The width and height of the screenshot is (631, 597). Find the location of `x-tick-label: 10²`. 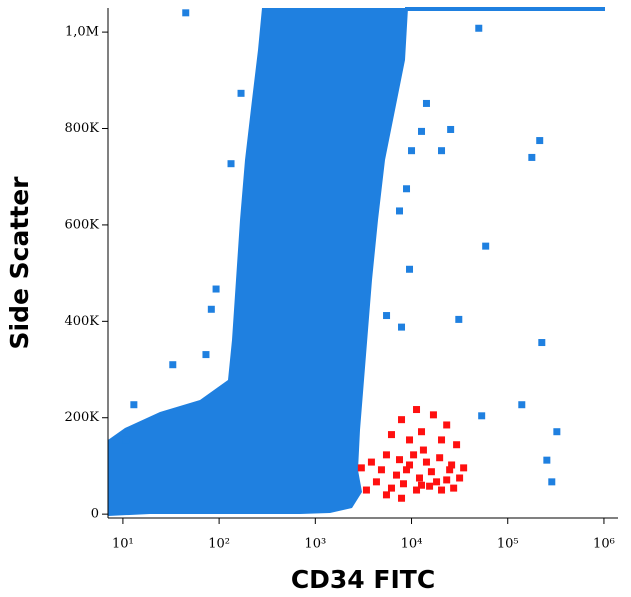

x-tick-label: 10² is located at coordinates (219, 544).